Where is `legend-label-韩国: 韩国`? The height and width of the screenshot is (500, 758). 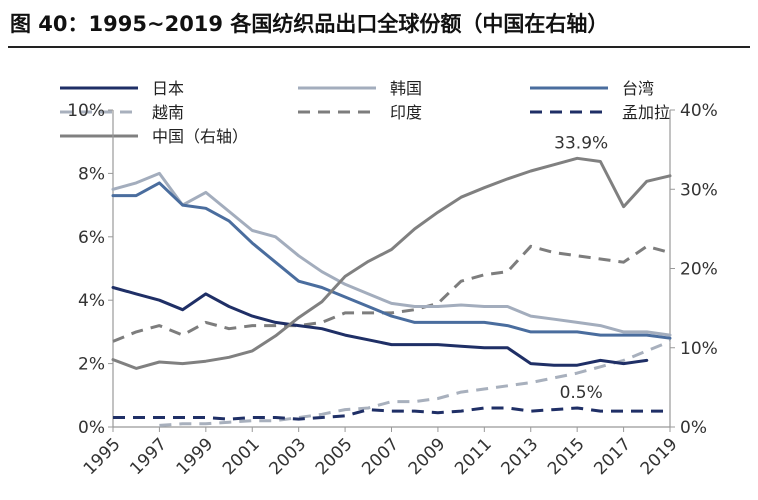 legend-label-韩国: 韩国 is located at coordinates (406, 88).